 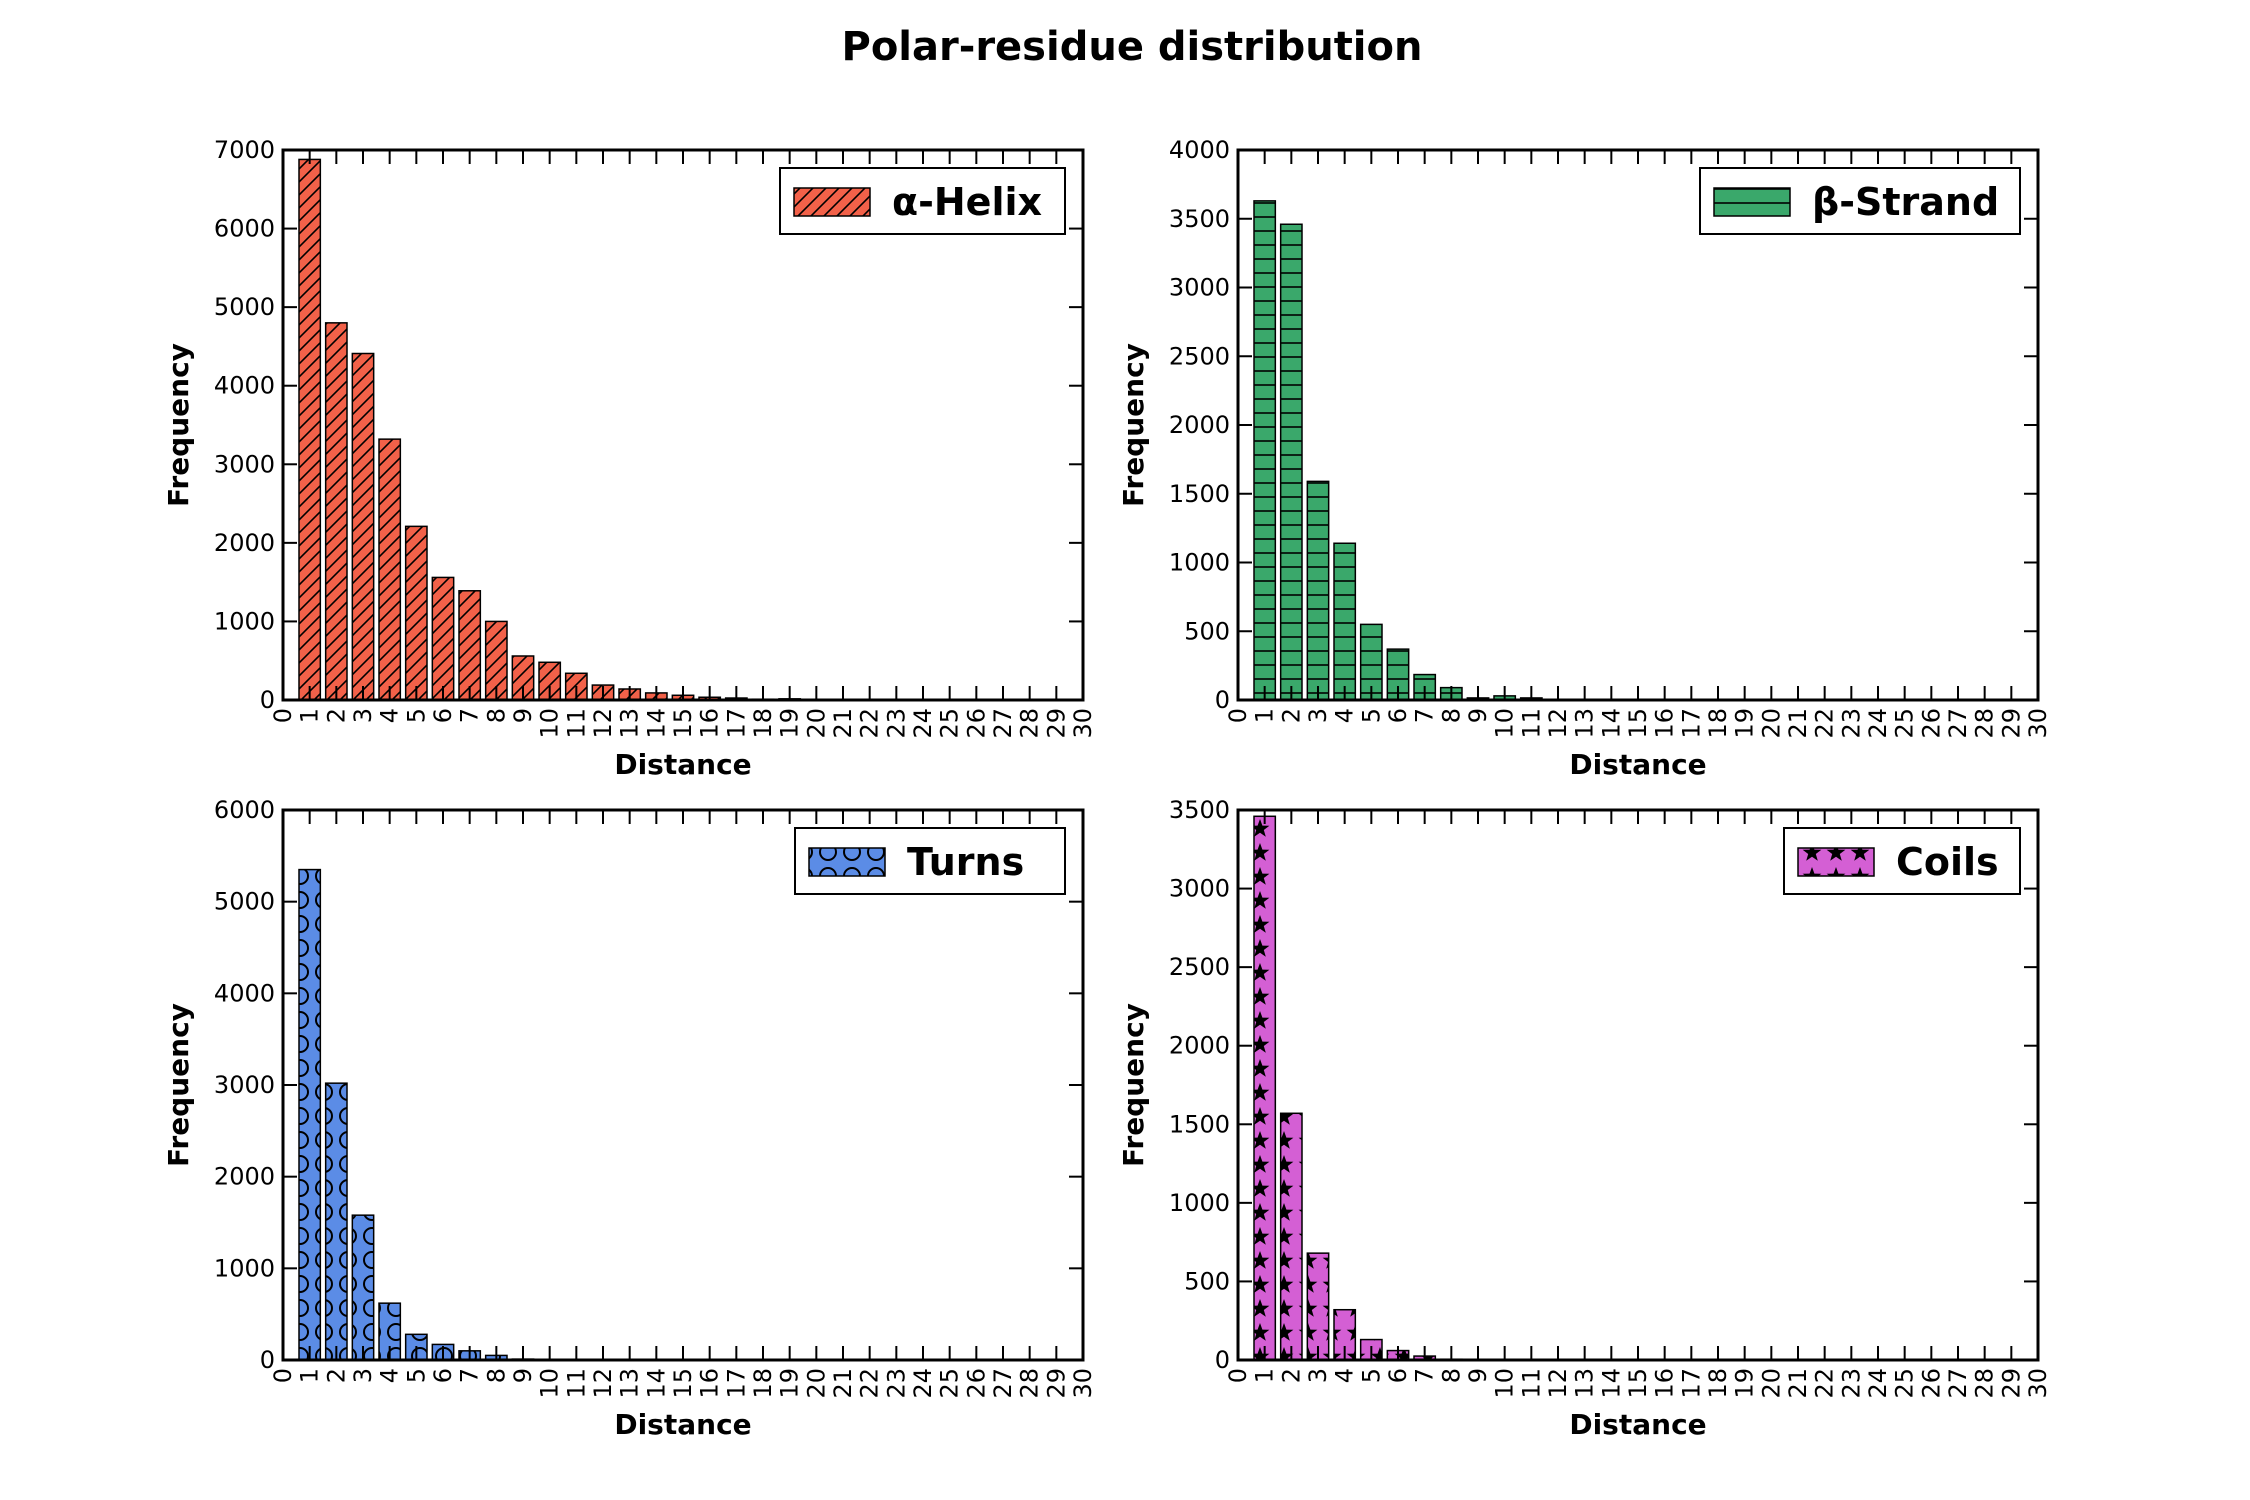 I want to click on y-tick-label: 1000, so click(x=244, y=1268).